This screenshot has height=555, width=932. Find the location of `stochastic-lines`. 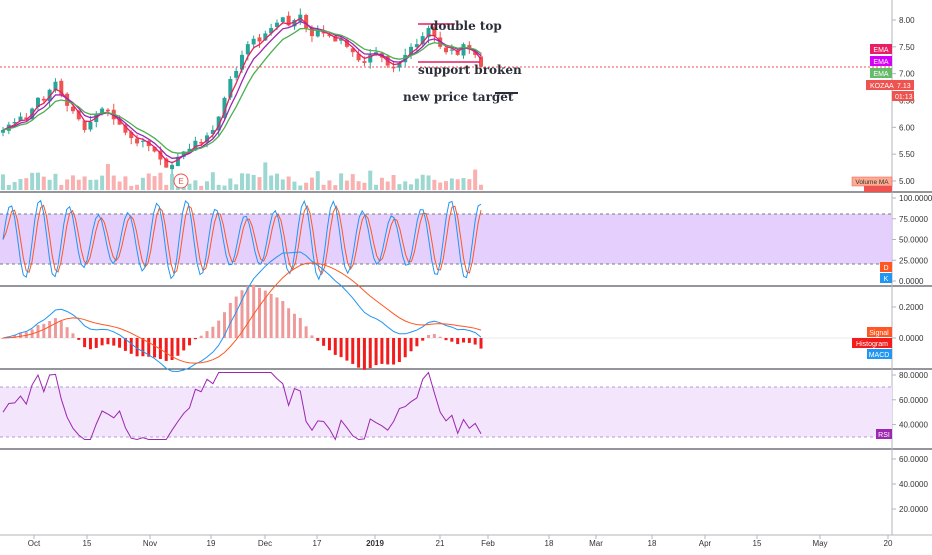

stochastic-lines is located at coordinates (242, 240).